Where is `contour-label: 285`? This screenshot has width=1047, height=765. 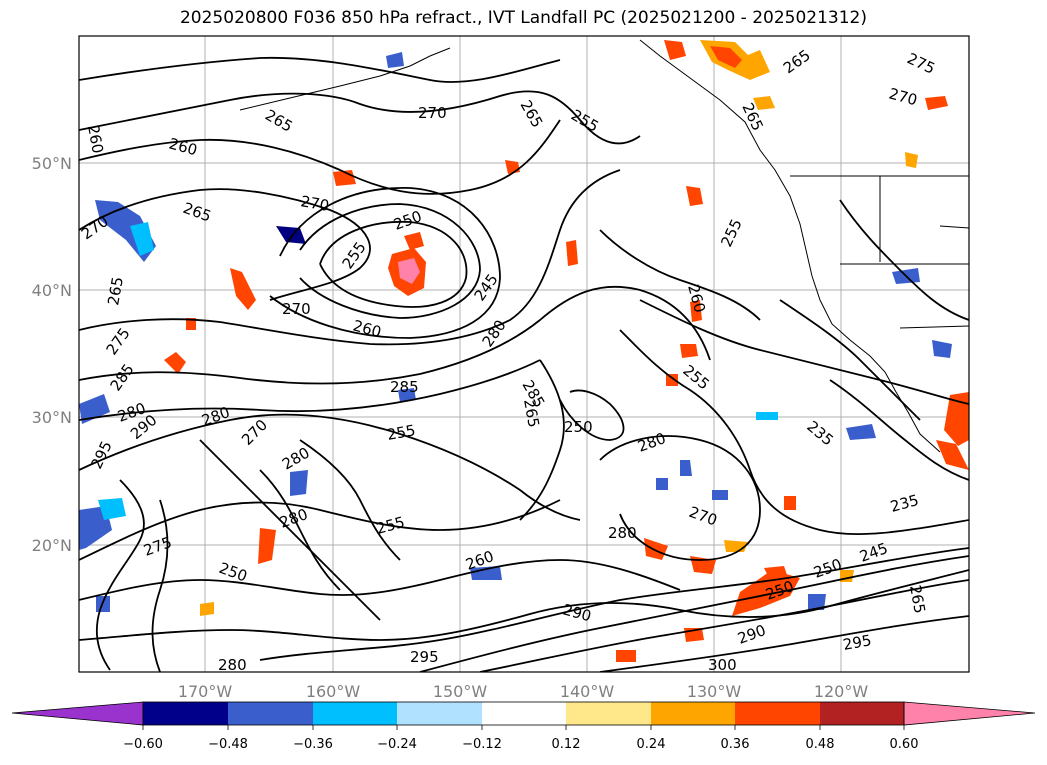 contour-label: 285 is located at coordinates (404, 387).